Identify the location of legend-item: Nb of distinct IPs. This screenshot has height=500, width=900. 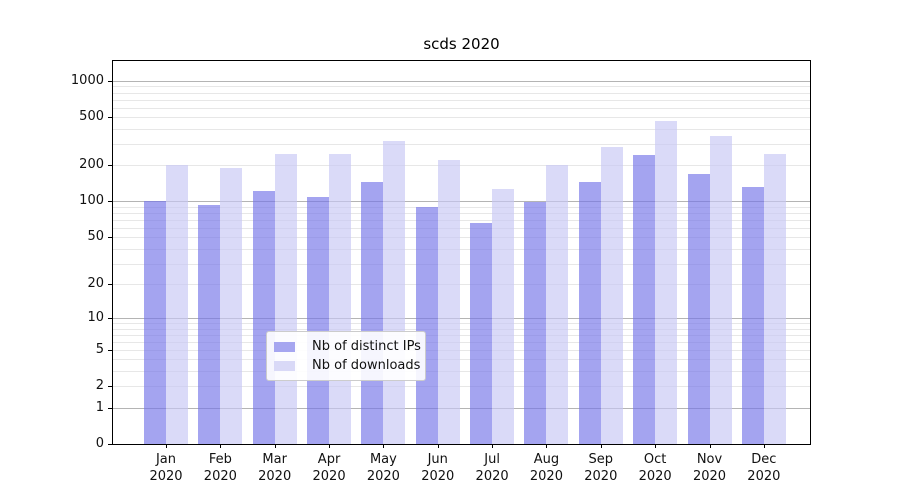
(347, 346).